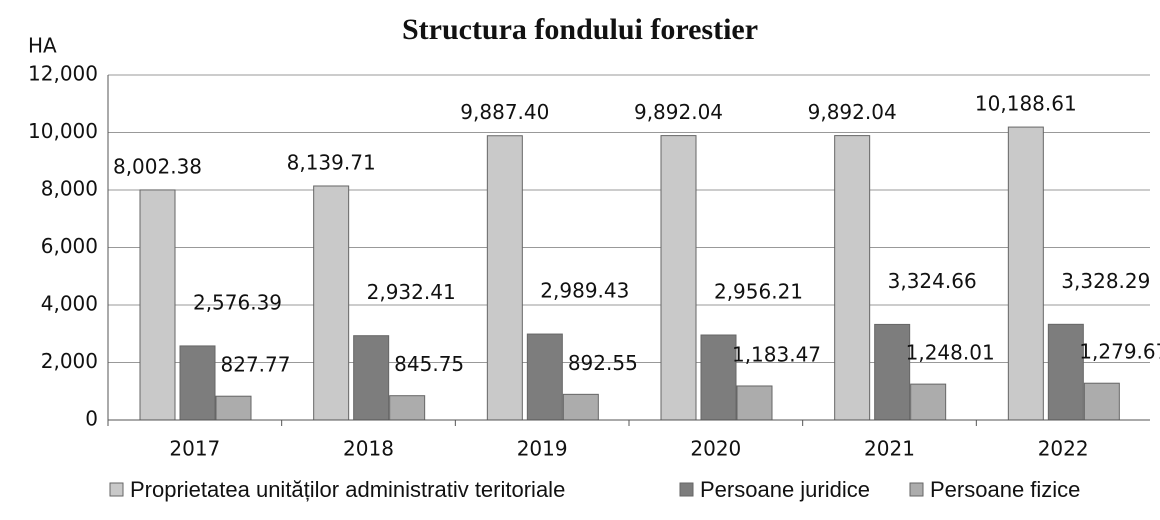  What do you see at coordinates (1119, 352) in the screenshot?
I see `data-label: 1,279.67` at bounding box center [1119, 352].